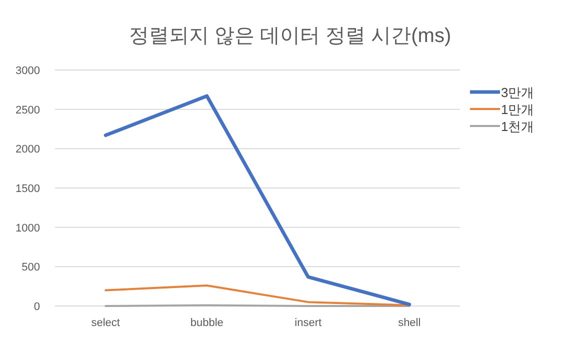 Image resolution: width=575 pixels, height=344 pixels. I want to click on line-series, so click(257, 295).